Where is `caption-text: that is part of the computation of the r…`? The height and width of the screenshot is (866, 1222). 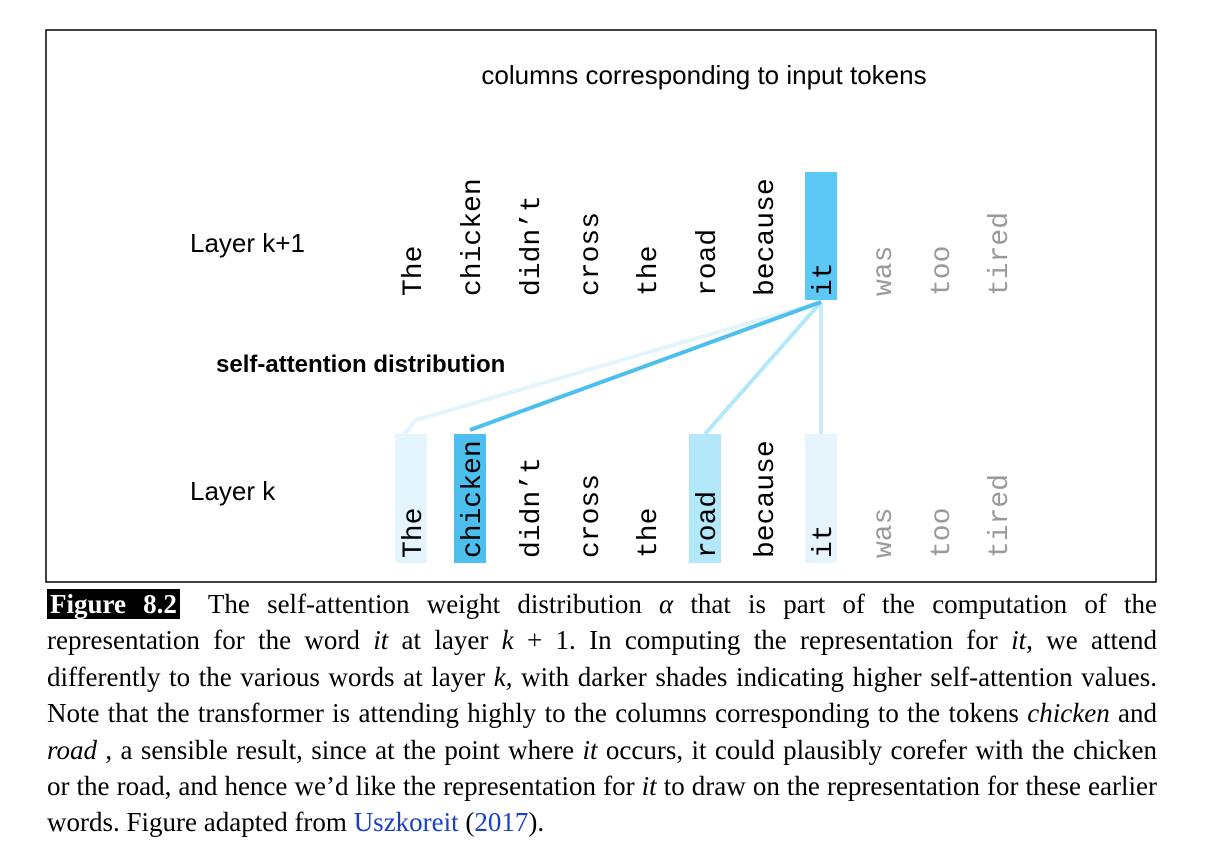
caption-text: that is part of the computation of the r… is located at coordinates (602, 622).